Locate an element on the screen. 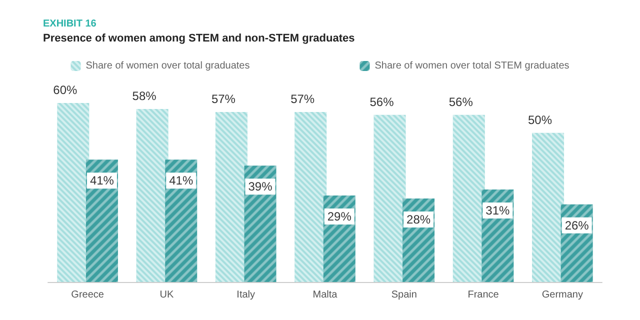 The image size is (640, 320). x-tick-label: Spain is located at coordinates (404, 295).